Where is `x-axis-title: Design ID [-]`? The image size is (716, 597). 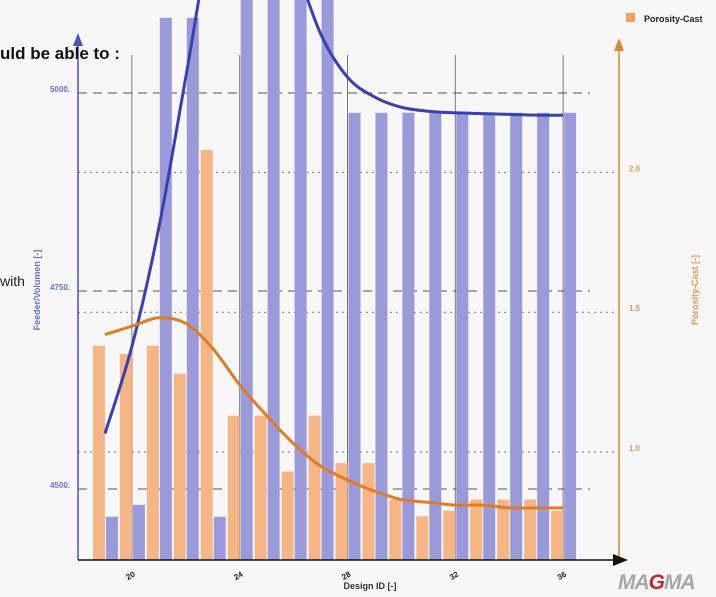
x-axis-title: Design ID [-] is located at coordinates (370, 586).